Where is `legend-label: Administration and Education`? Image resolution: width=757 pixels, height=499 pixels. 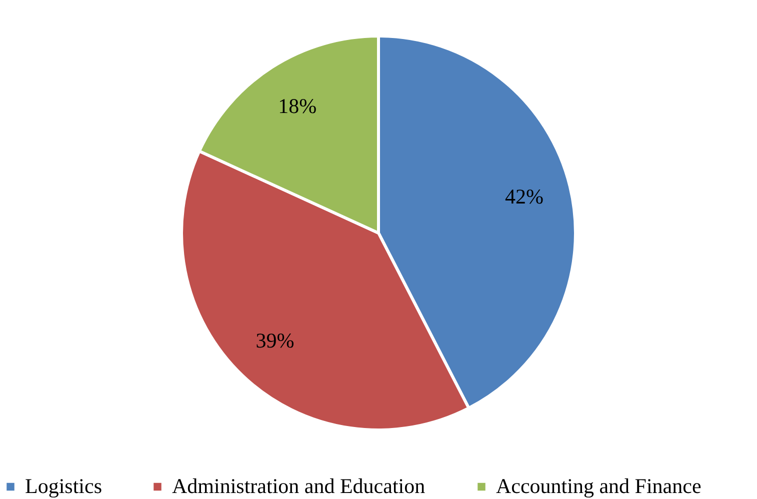 legend-label: Administration and Education is located at coordinates (299, 486).